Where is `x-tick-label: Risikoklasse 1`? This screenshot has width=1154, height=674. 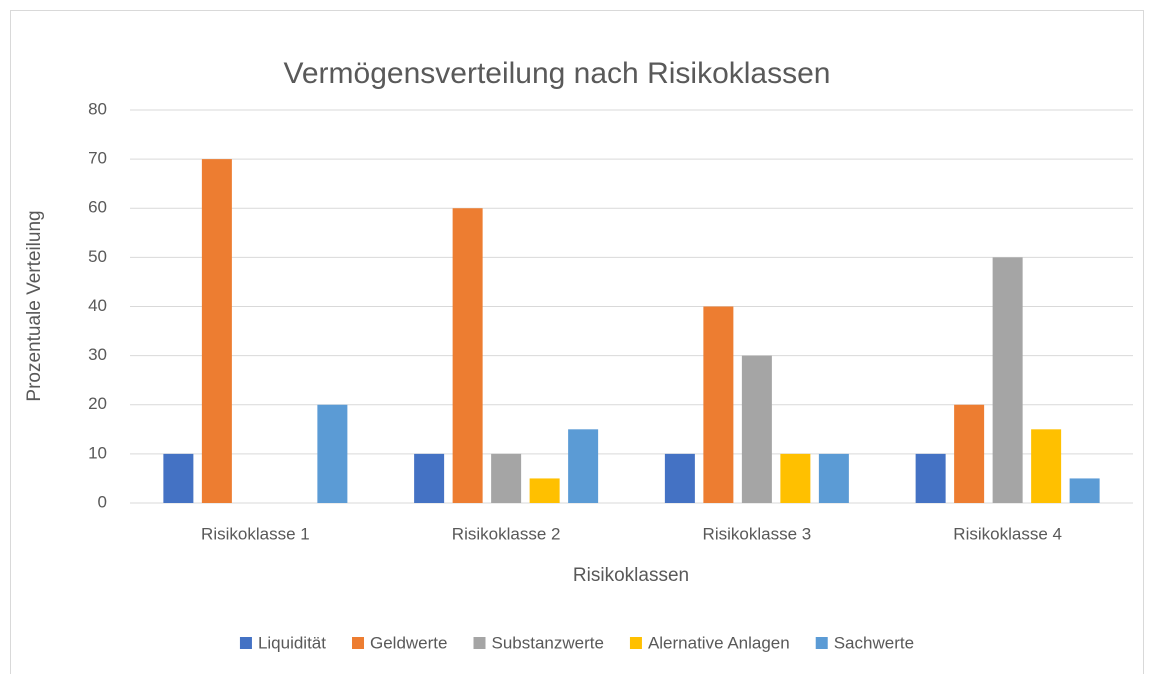
x-tick-label: Risikoklasse 1 is located at coordinates (255, 533).